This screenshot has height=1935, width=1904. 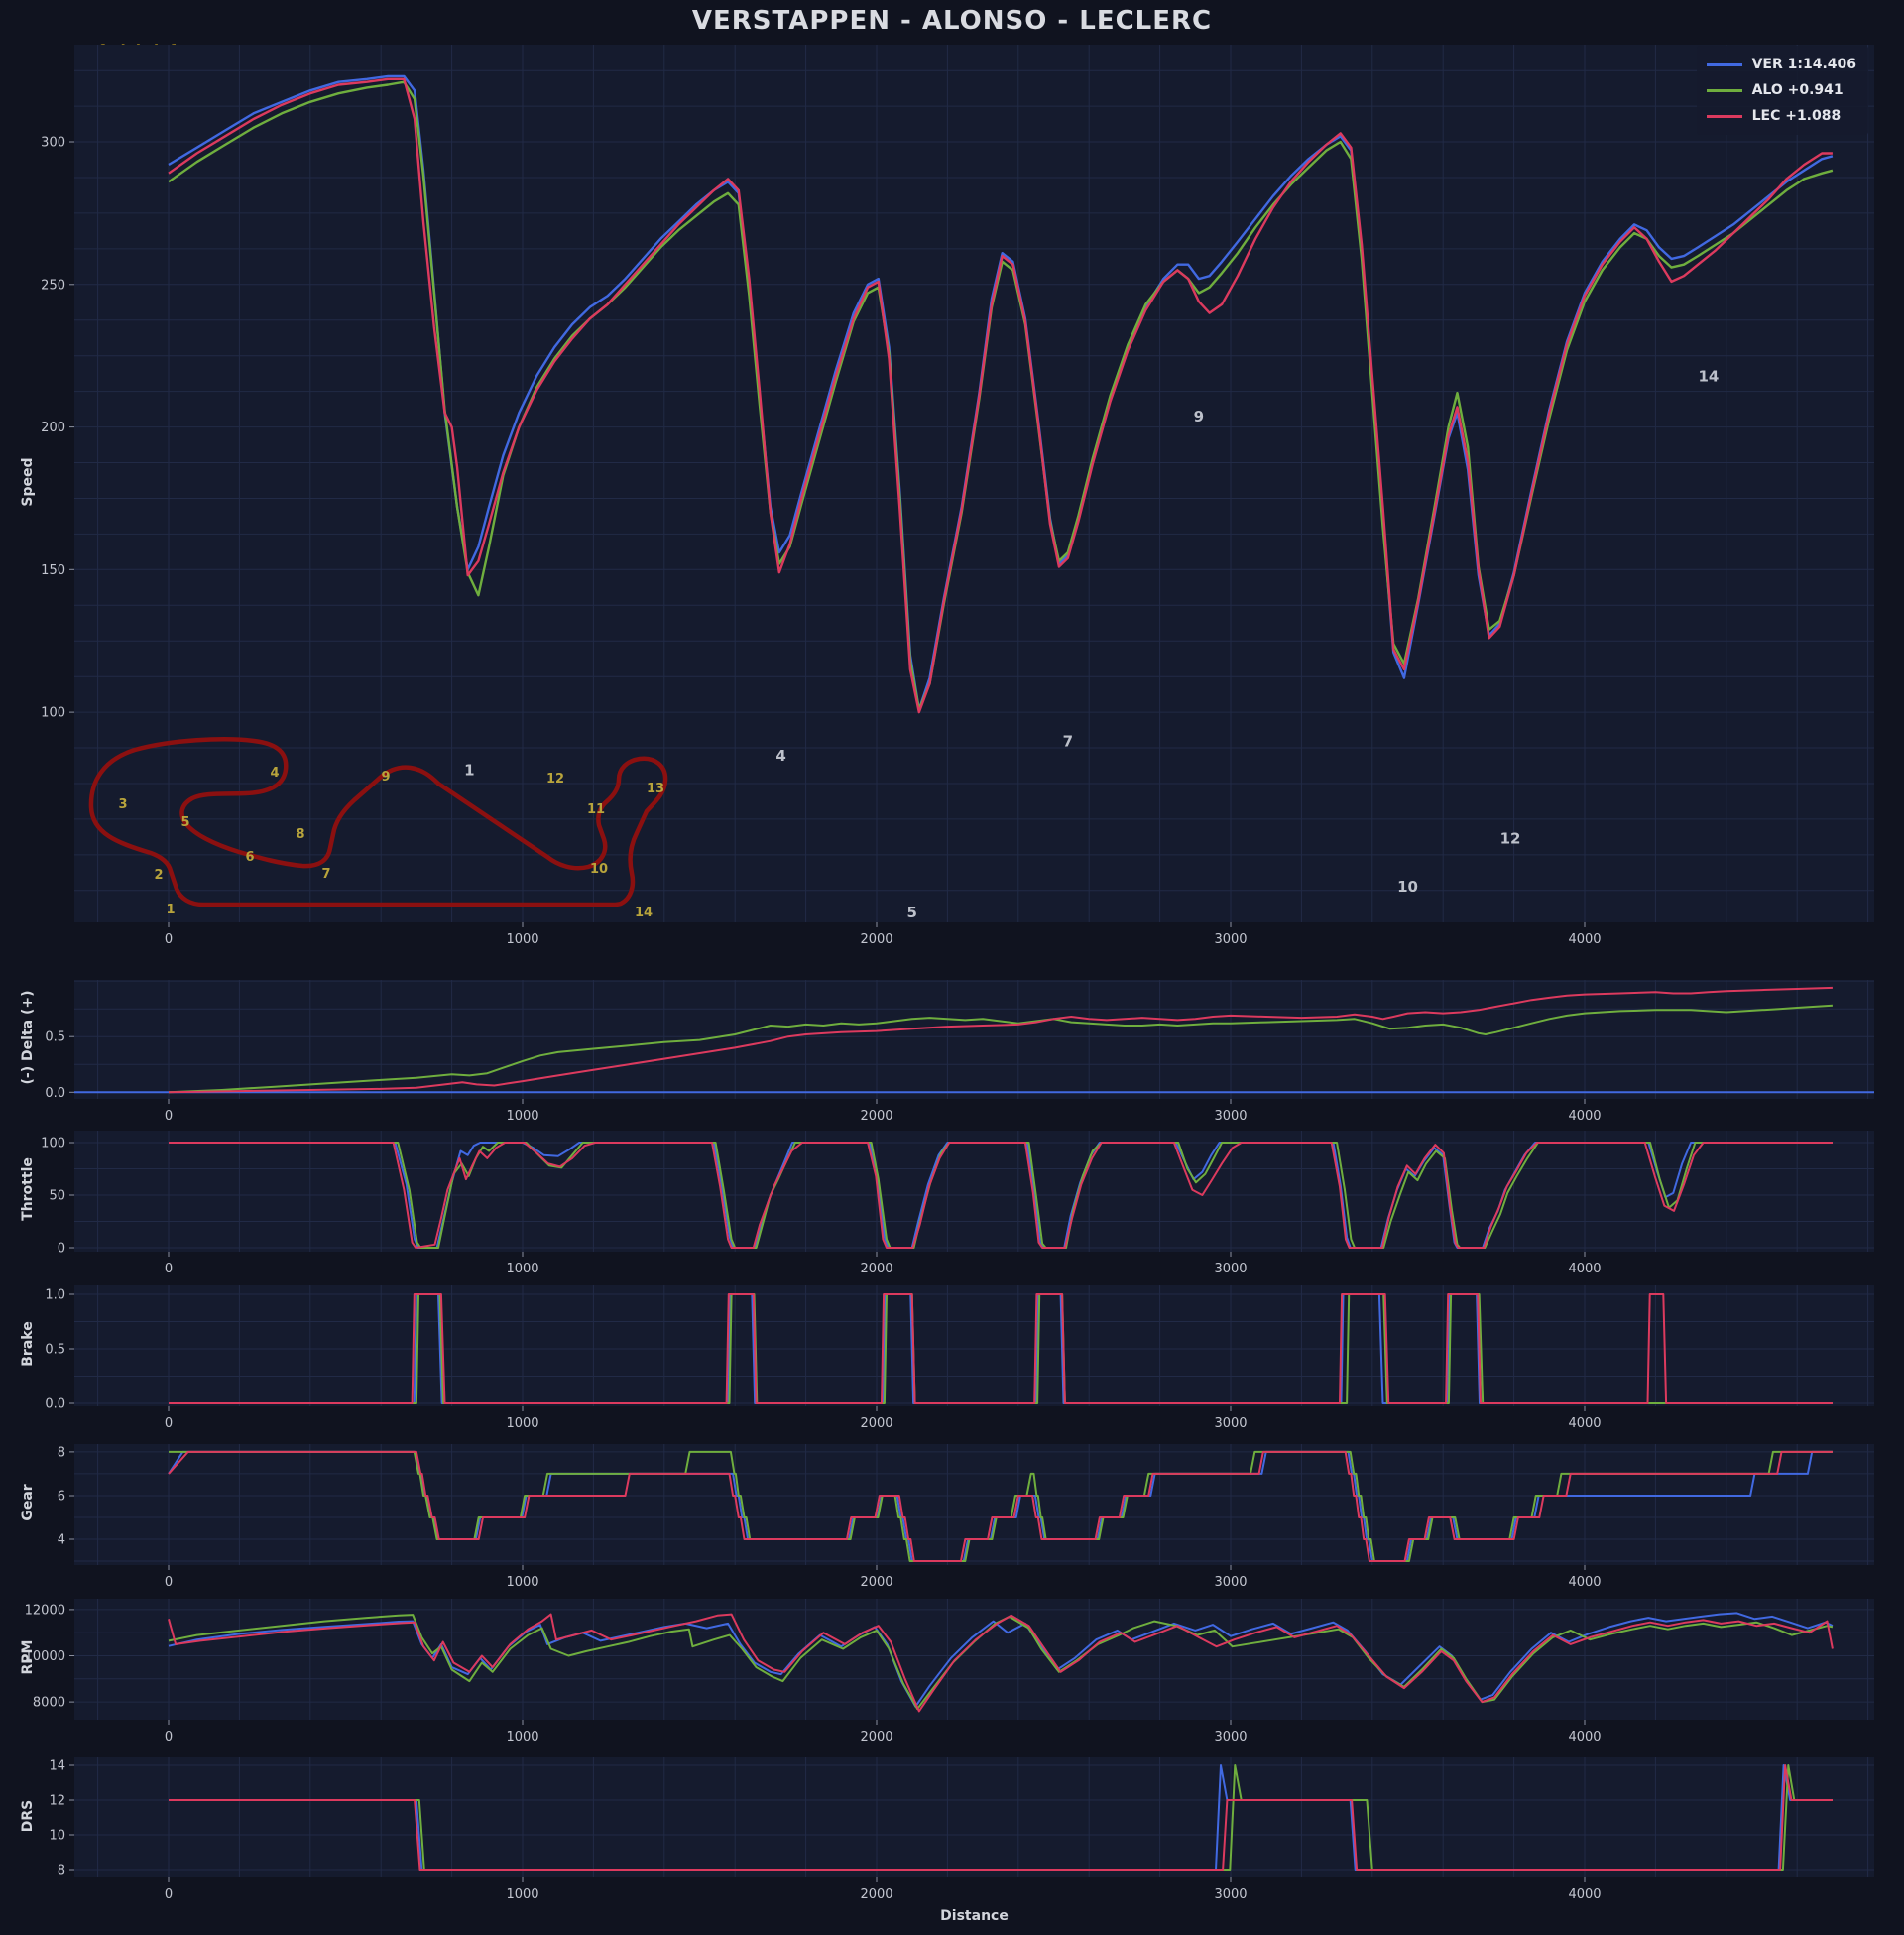 What do you see at coordinates (325, 875) in the screenshot?
I see `track-corner-label: 7` at bounding box center [325, 875].